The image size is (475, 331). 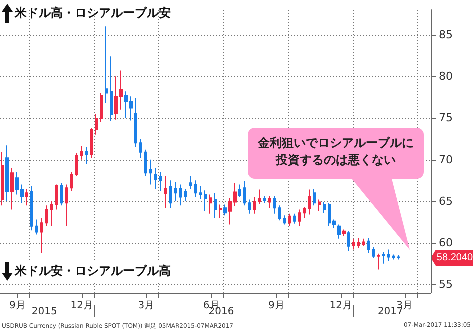 What do you see at coordinates (446, 285) in the screenshot?
I see `y-tick-label: 55` at bounding box center [446, 285].